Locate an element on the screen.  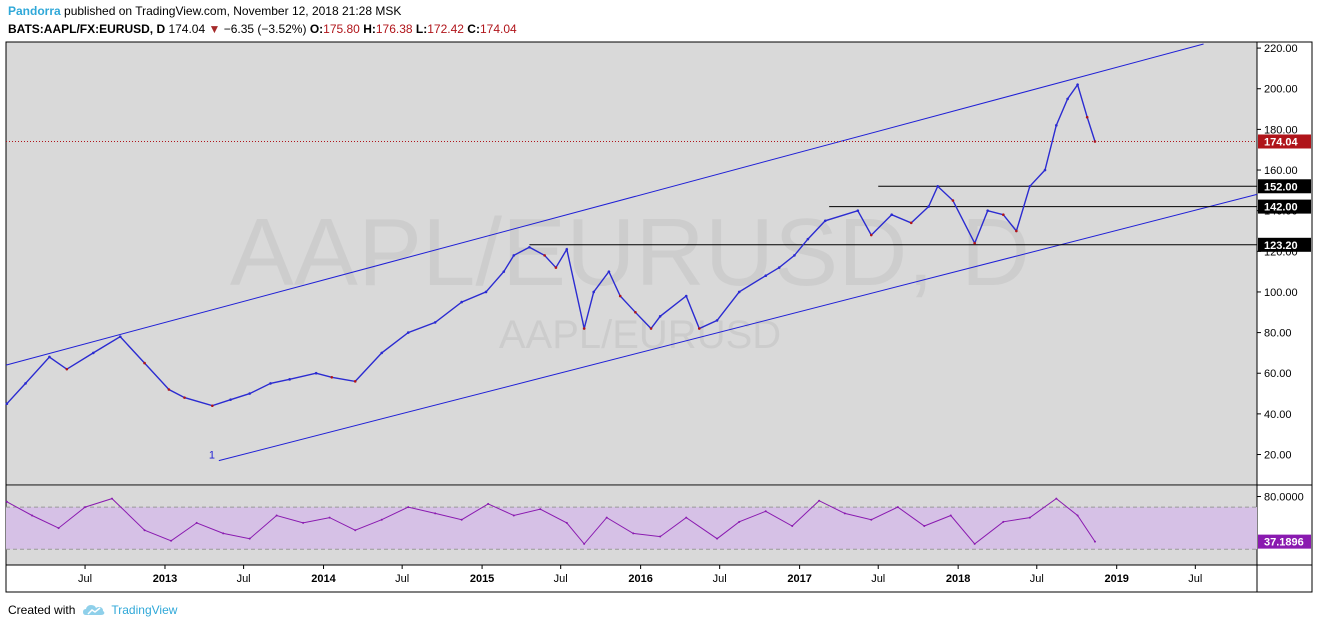
level-label: 152.00 is located at coordinates (1281, 187).